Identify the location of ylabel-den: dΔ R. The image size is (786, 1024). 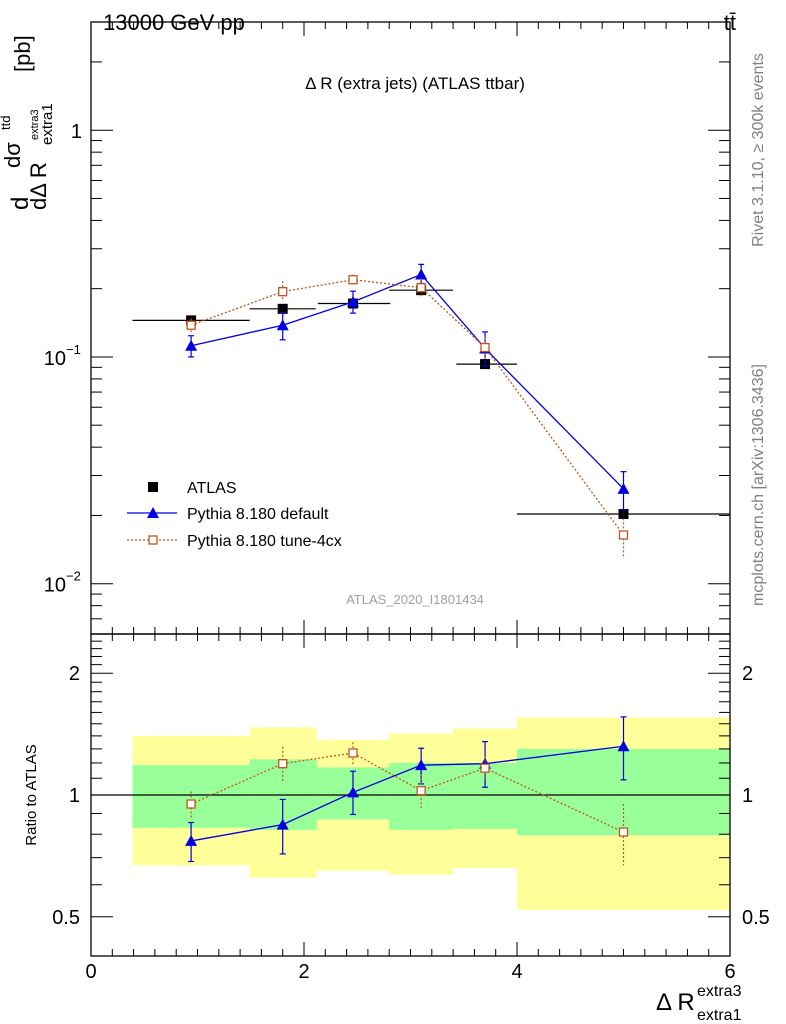
(38, 186).